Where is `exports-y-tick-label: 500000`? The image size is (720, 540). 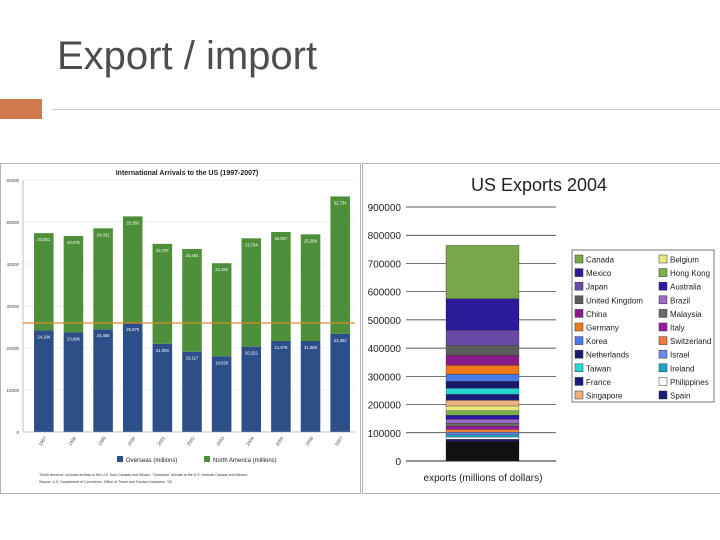
exports-y-tick-label: 500000 is located at coordinates (385, 321).